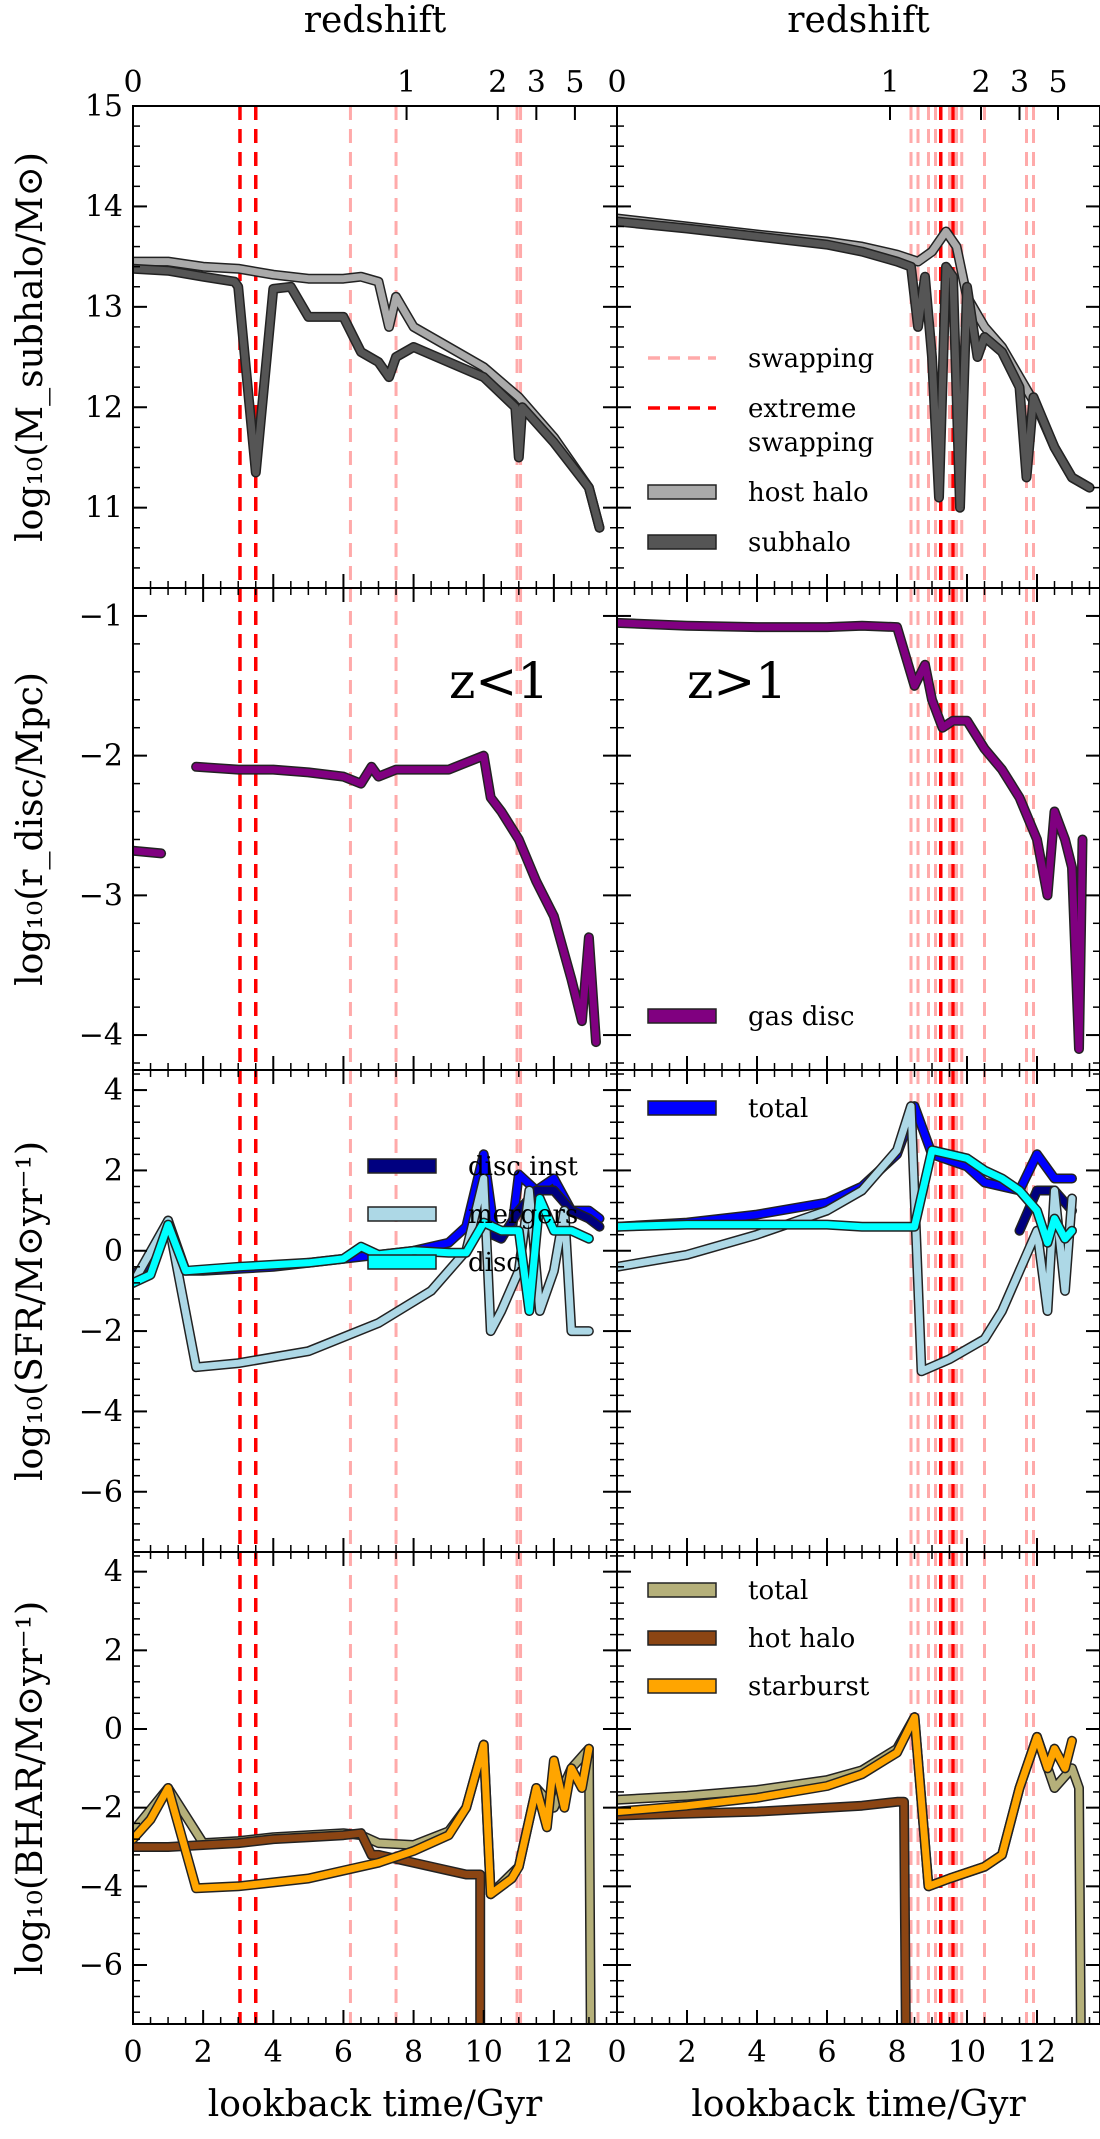 This screenshot has height=2139, width=1100. Describe the element at coordinates (494, 1263) in the screenshot. I see `legend-label: disc` at that location.